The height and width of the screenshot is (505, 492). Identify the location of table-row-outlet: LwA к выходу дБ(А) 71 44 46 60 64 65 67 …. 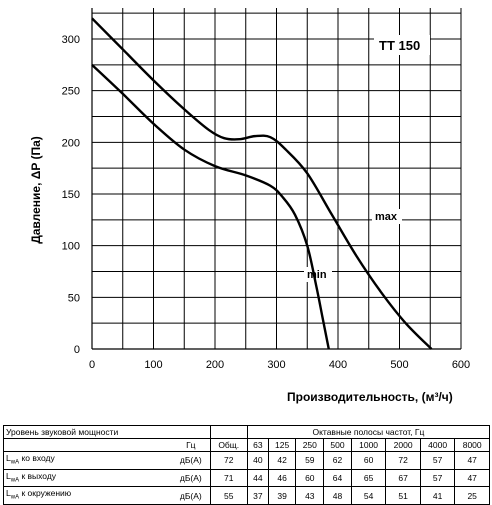
(246, 478).